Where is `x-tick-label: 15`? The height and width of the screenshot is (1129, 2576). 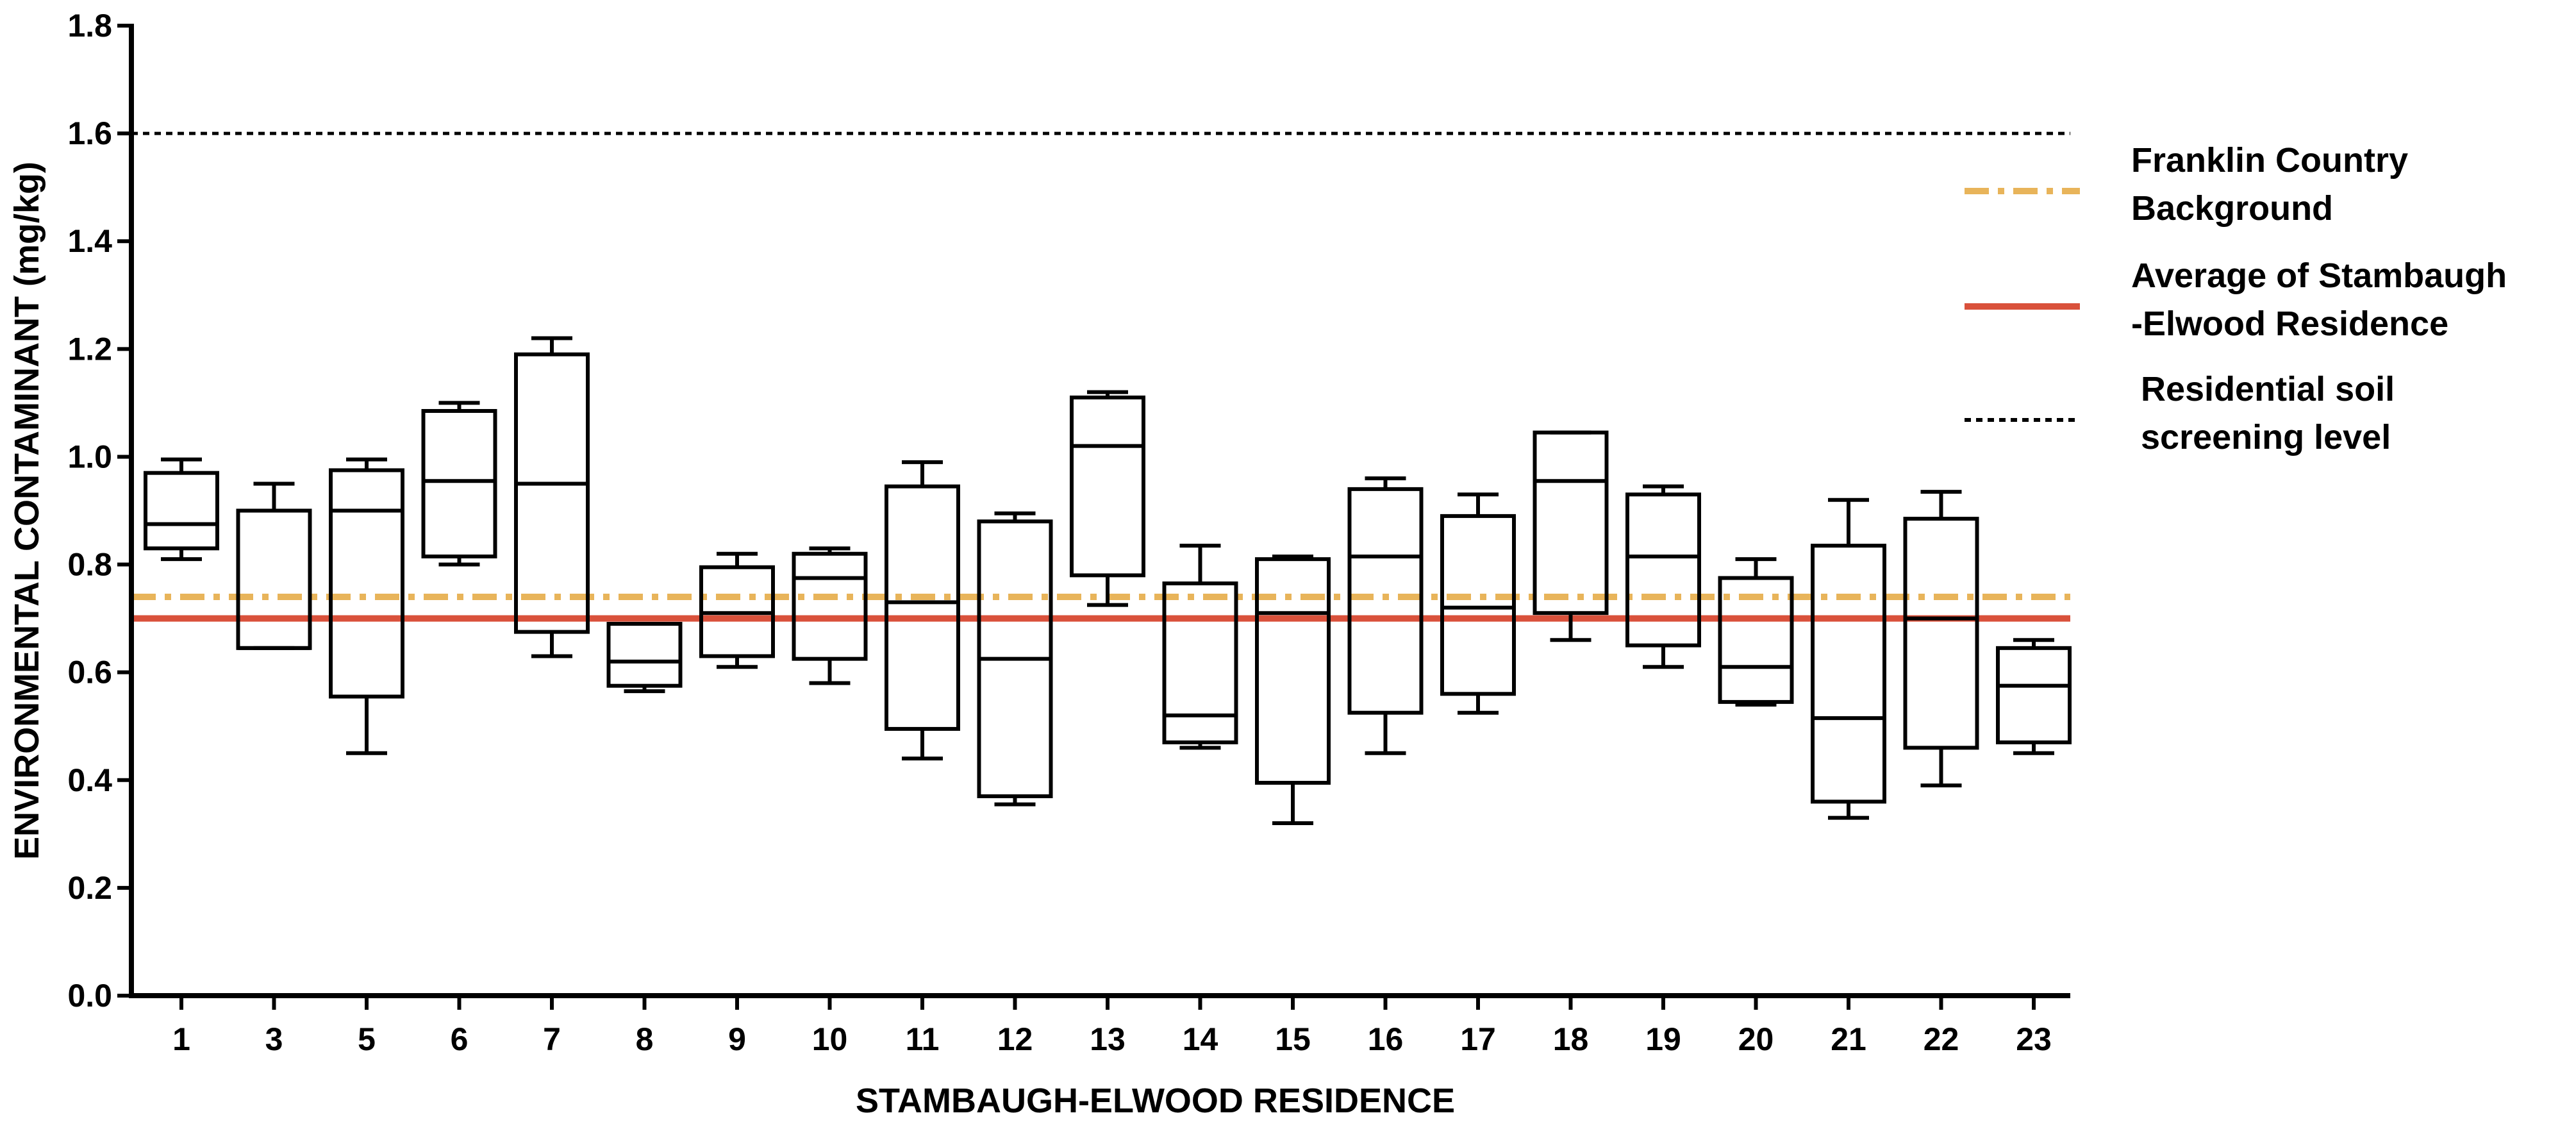
x-tick-label: 15 is located at coordinates (1293, 1039).